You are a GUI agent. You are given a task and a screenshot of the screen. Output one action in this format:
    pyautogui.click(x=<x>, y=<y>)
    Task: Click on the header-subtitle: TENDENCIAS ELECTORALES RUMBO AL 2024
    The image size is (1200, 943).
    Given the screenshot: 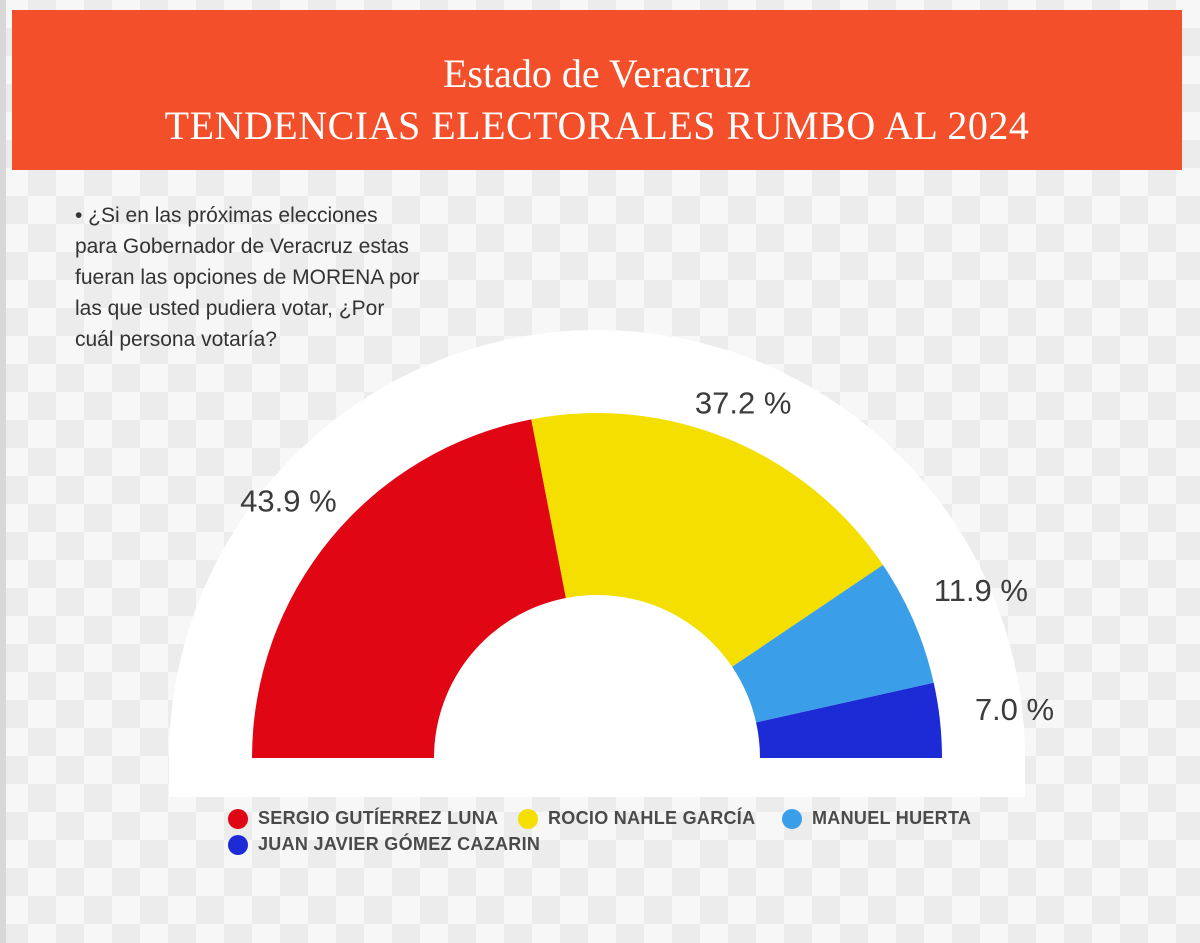 What is the action you would take?
    pyautogui.click(x=597, y=125)
    